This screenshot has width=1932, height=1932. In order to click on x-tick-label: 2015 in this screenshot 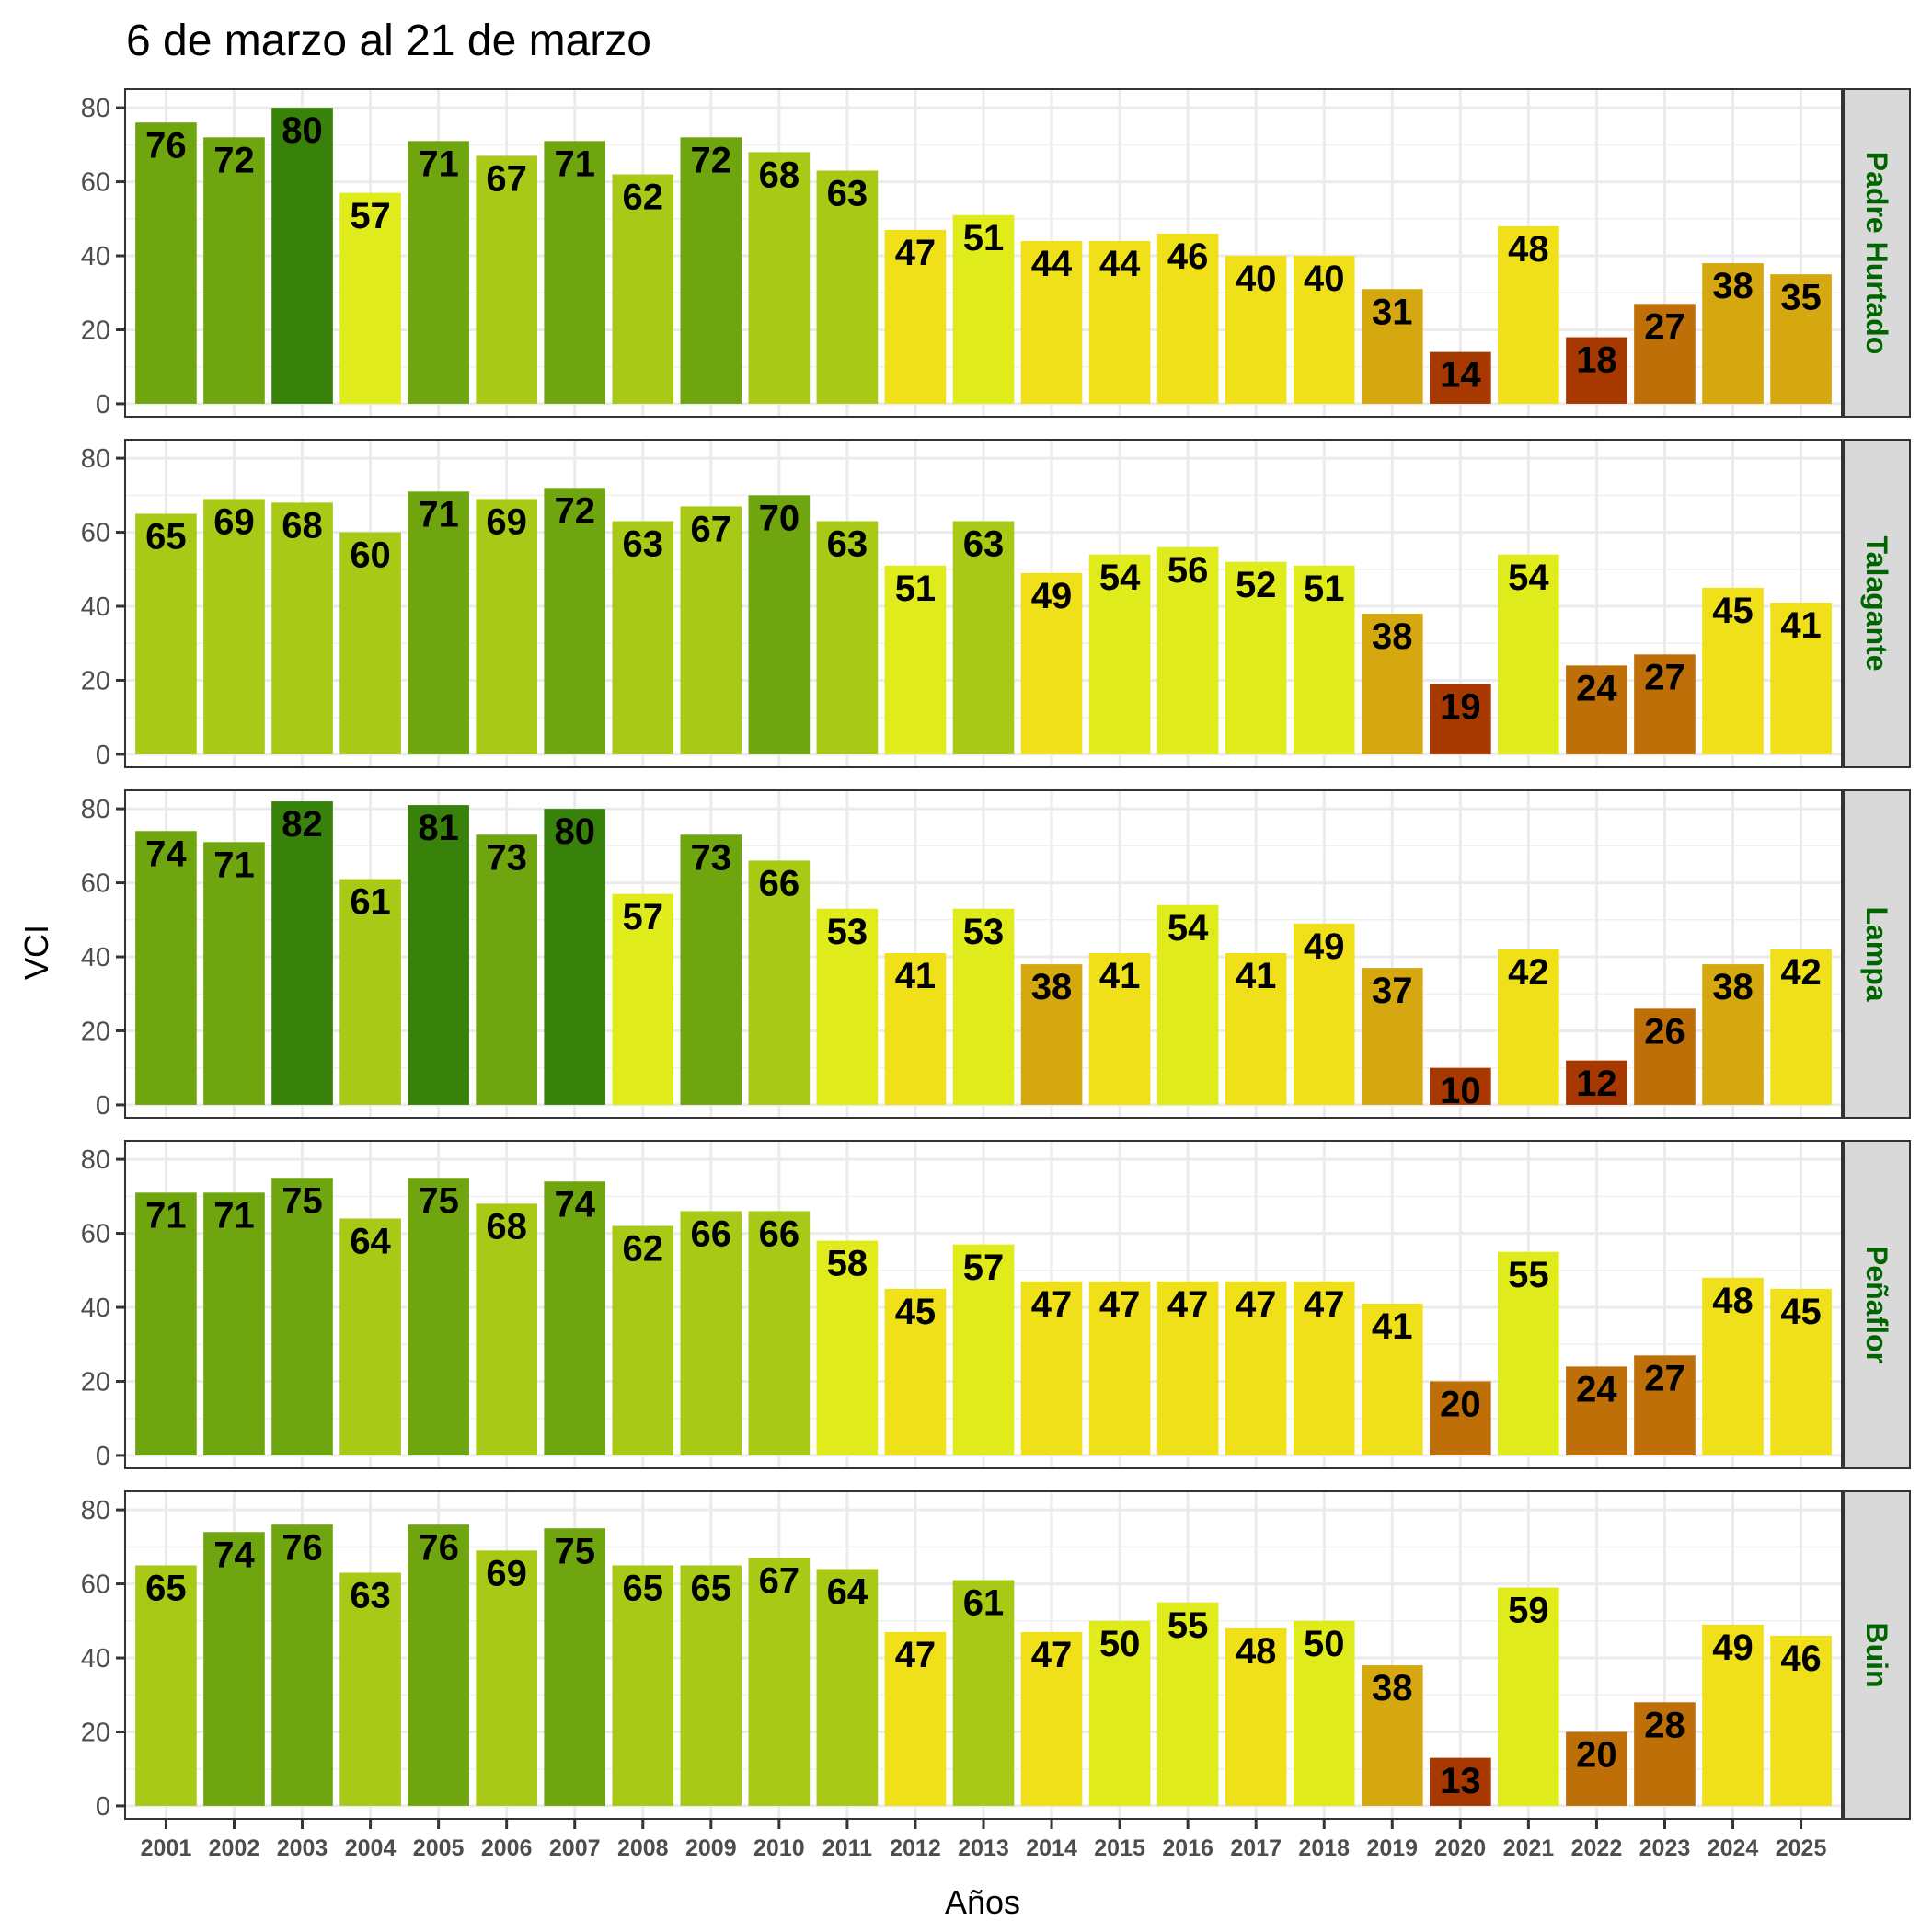, I will do `click(1119, 1848)`.